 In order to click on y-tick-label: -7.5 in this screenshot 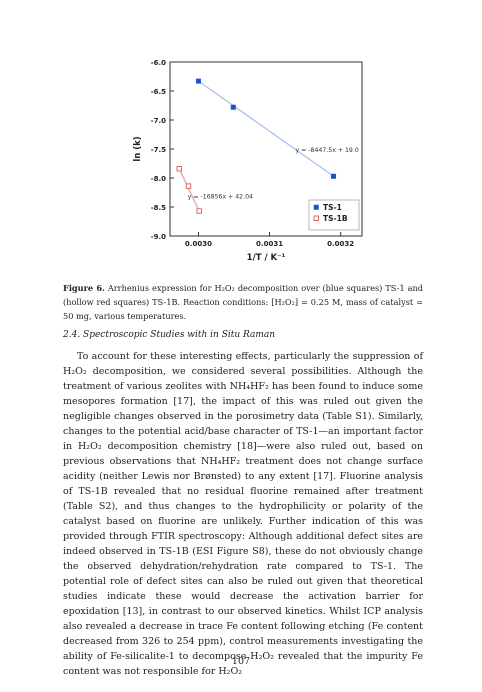, I will do `click(158, 150)`.